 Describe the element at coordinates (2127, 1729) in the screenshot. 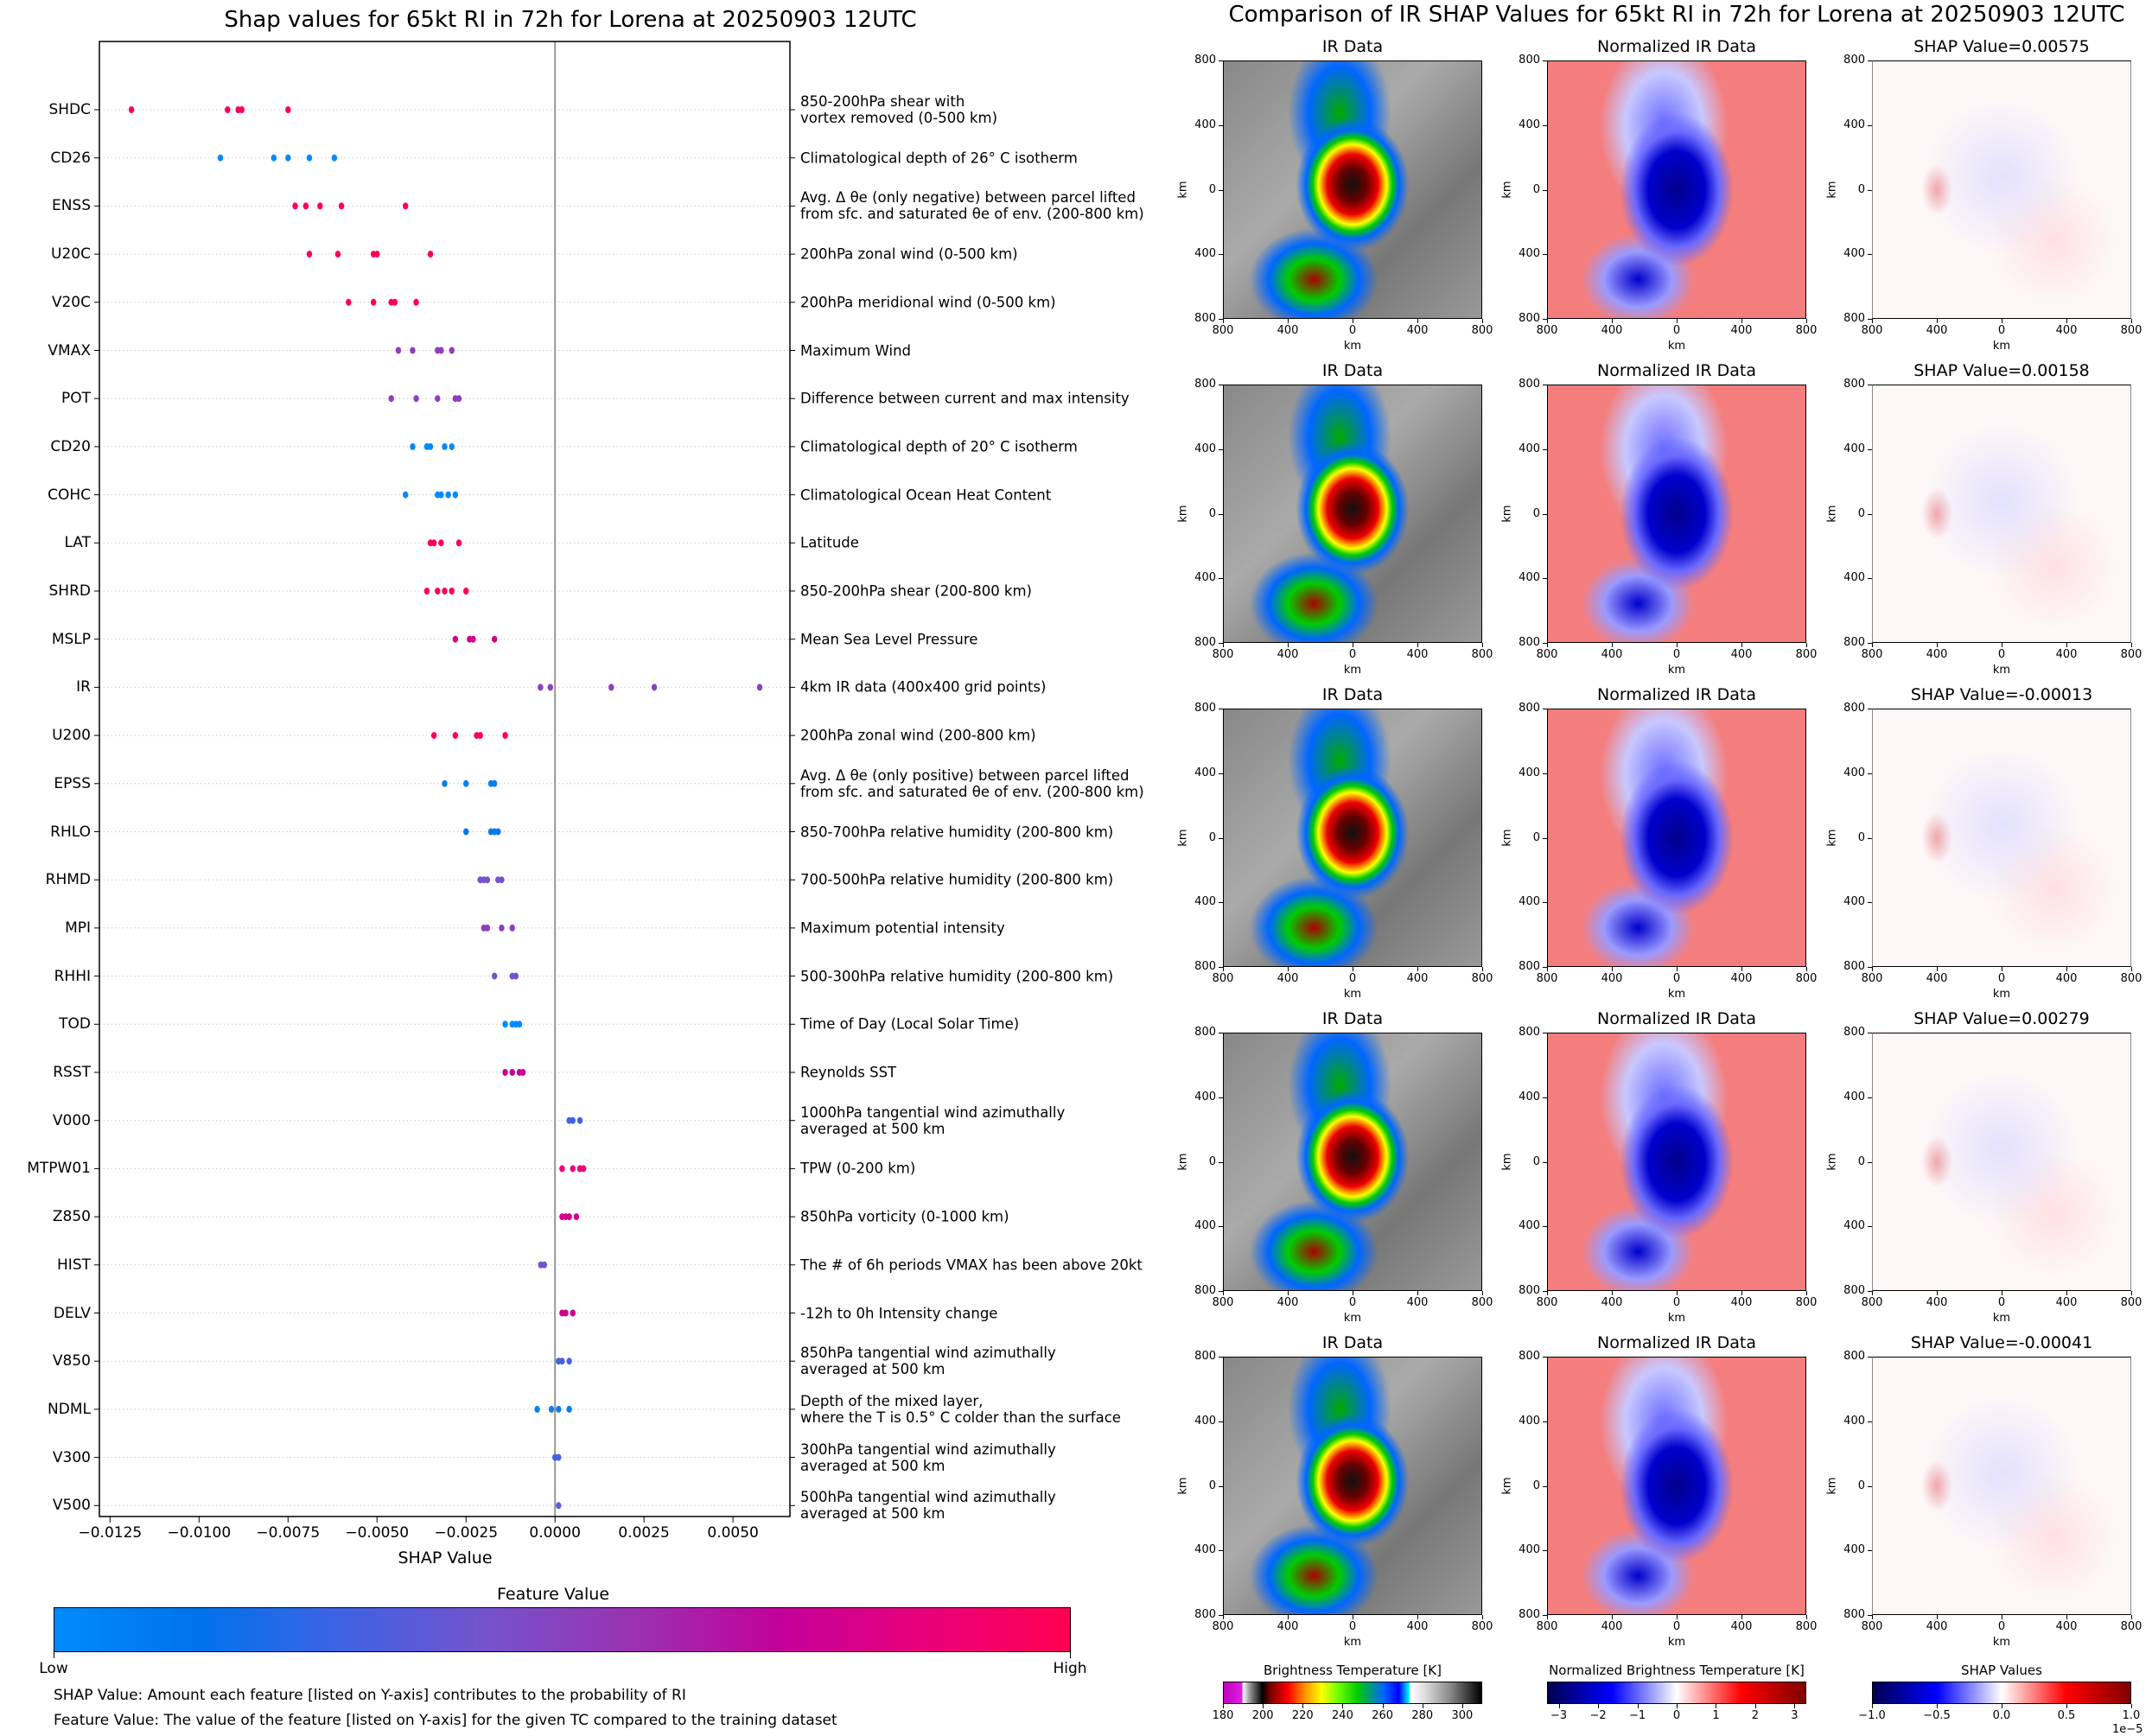

I see `colorbar-offset-label: 1e−5` at that location.